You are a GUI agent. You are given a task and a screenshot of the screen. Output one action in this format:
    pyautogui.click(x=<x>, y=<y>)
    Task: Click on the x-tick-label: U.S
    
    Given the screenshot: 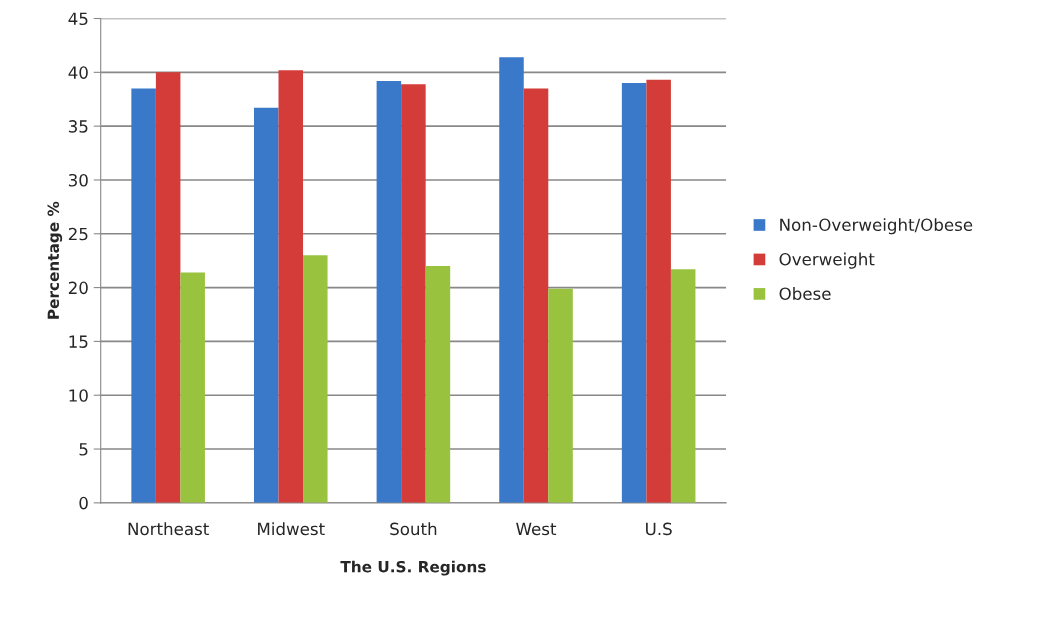 What is the action you would take?
    pyautogui.click(x=659, y=529)
    